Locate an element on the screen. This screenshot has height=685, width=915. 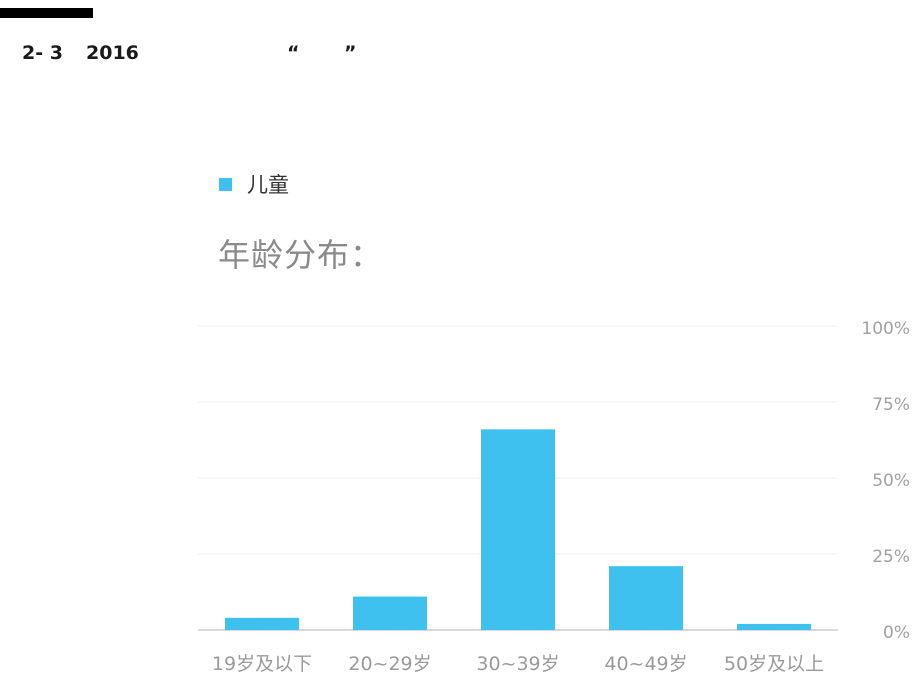
y-tick-label: 25% is located at coordinates (891, 557).